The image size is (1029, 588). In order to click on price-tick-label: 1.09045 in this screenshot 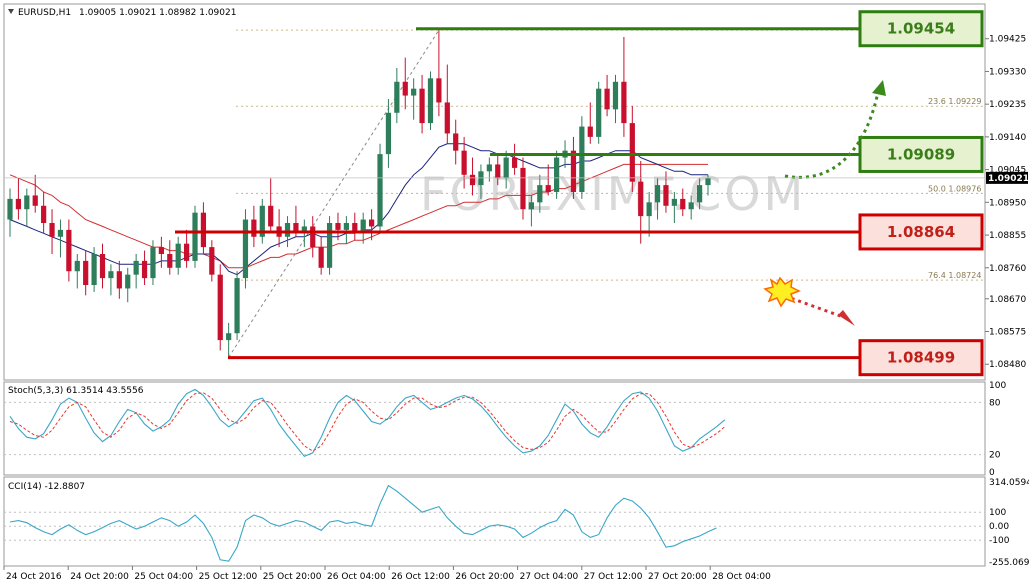, I will do `click(1007, 171)`.